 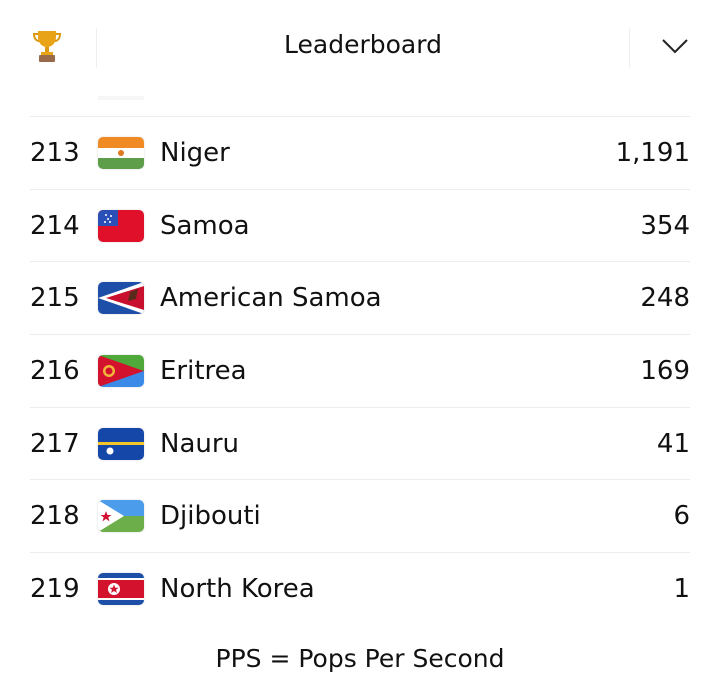 What do you see at coordinates (55, 370) in the screenshot?
I see `rank: 216` at bounding box center [55, 370].